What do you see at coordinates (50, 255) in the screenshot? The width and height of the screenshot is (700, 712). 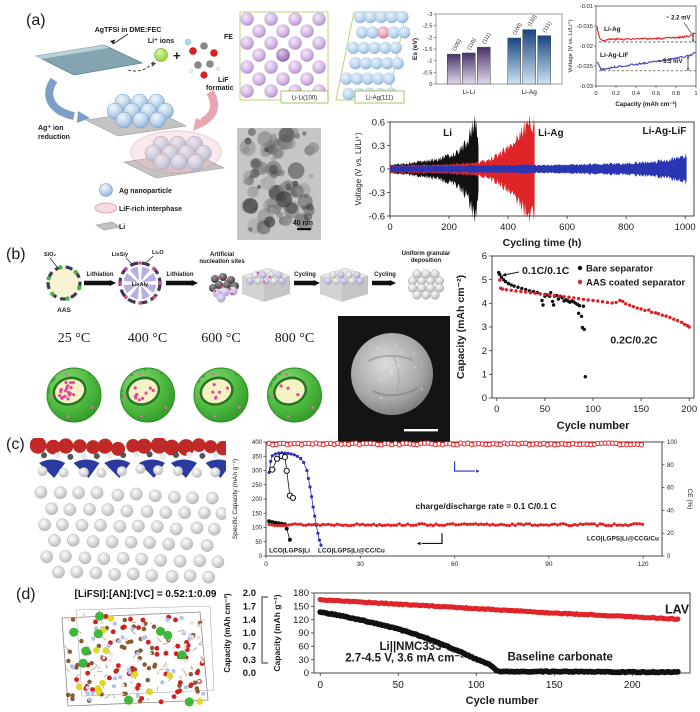 I see `sio2-label: SiO₂` at bounding box center [50, 255].